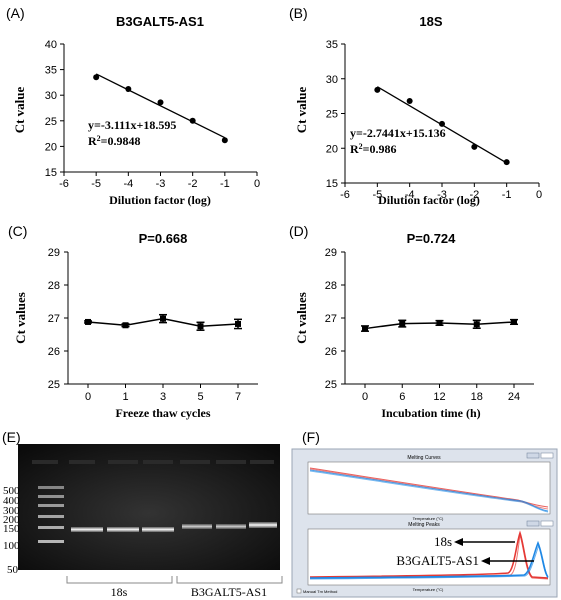 This screenshot has width=561, height=600. What do you see at coordinates (163, 397) in the screenshot?
I see `x-tick-label: 3` at bounding box center [163, 397].